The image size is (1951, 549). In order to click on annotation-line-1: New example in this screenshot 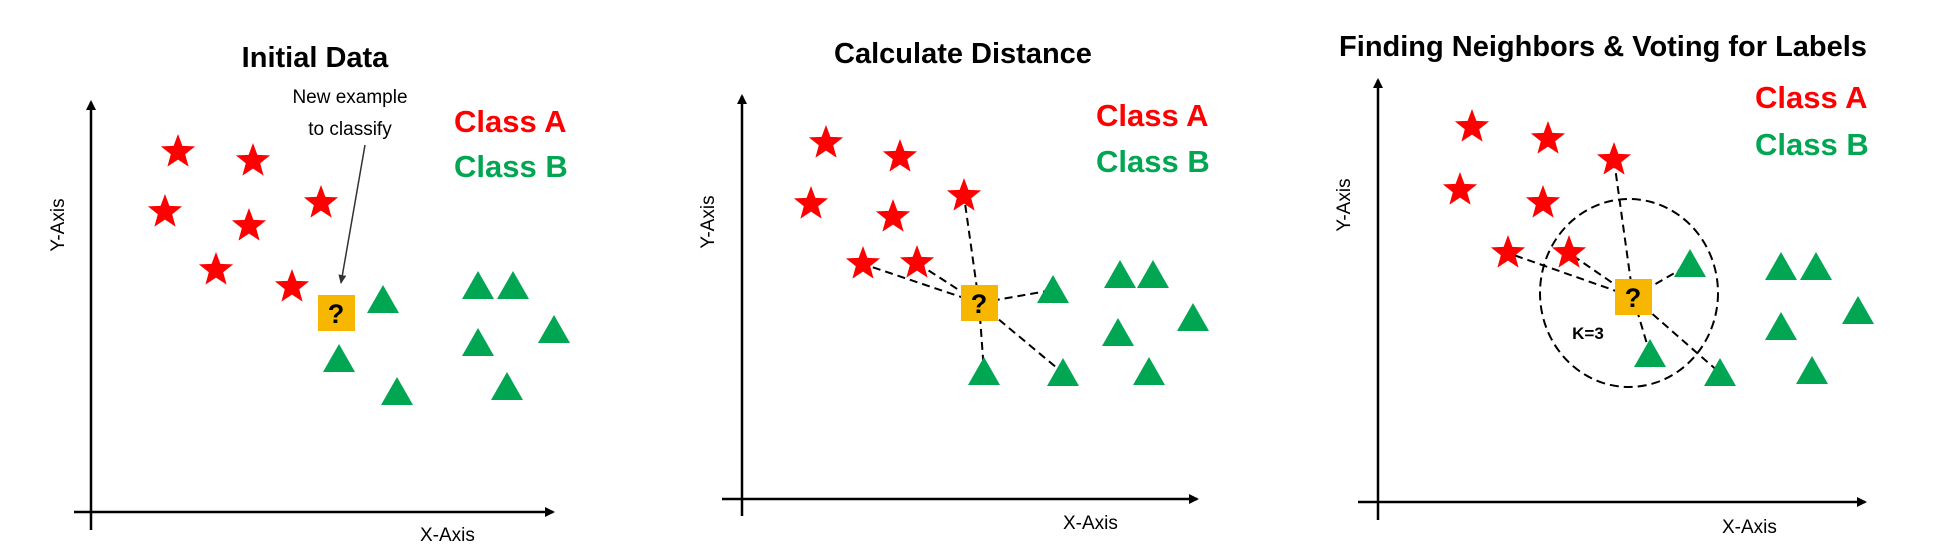, I will do `click(349, 97)`.